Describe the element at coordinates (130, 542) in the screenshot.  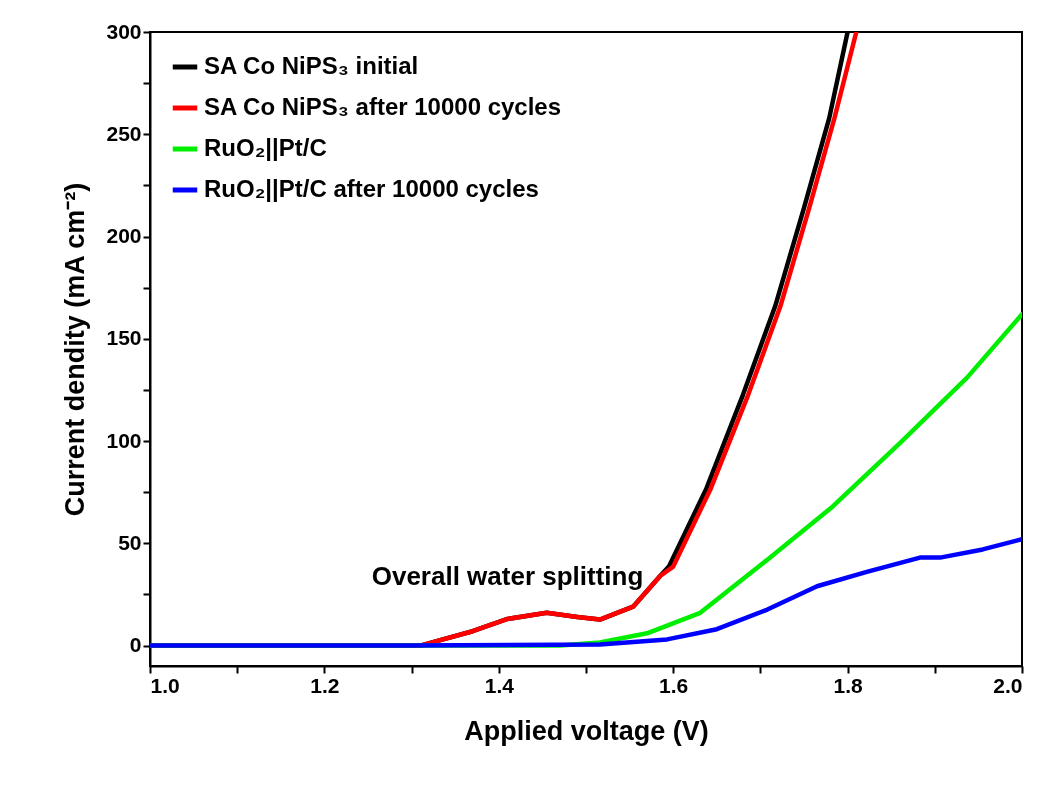
I see `y-tick-label: 50` at that location.